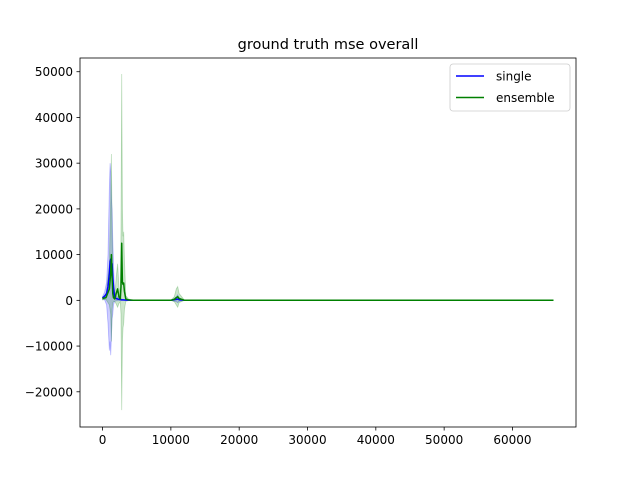 This screenshot has height=480, width=640. Describe the element at coordinates (54, 118) in the screenshot. I see `y-tick-label: 40000` at that location.